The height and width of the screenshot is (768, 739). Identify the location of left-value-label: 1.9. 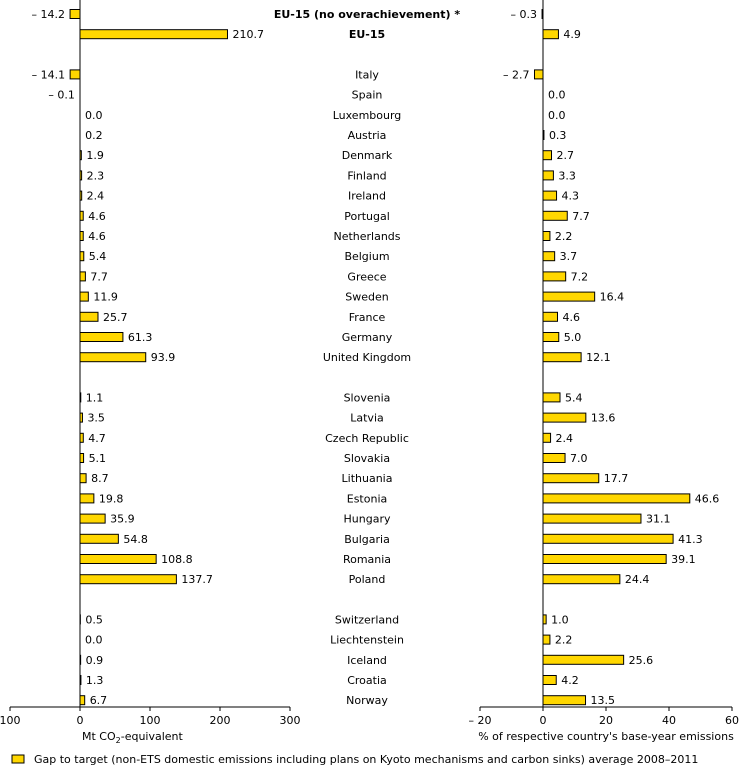
(95, 155).